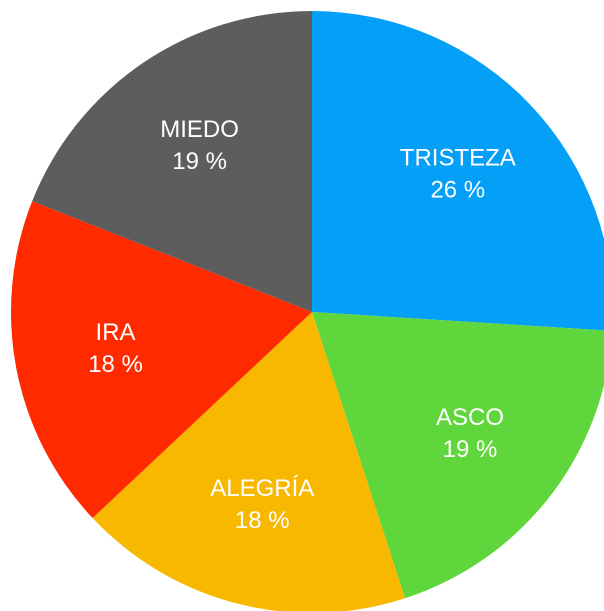  What do you see at coordinates (458, 157) in the screenshot?
I see `slice-label: TRISTEZA` at bounding box center [458, 157].